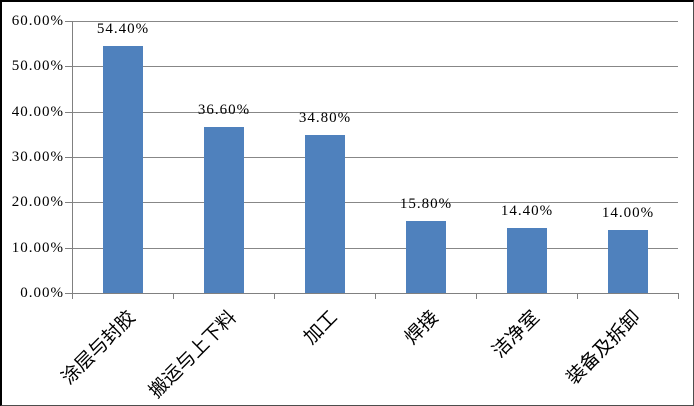  What do you see at coordinates (426, 204) in the screenshot?
I see `bar-data-label: 15.80%` at bounding box center [426, 204].